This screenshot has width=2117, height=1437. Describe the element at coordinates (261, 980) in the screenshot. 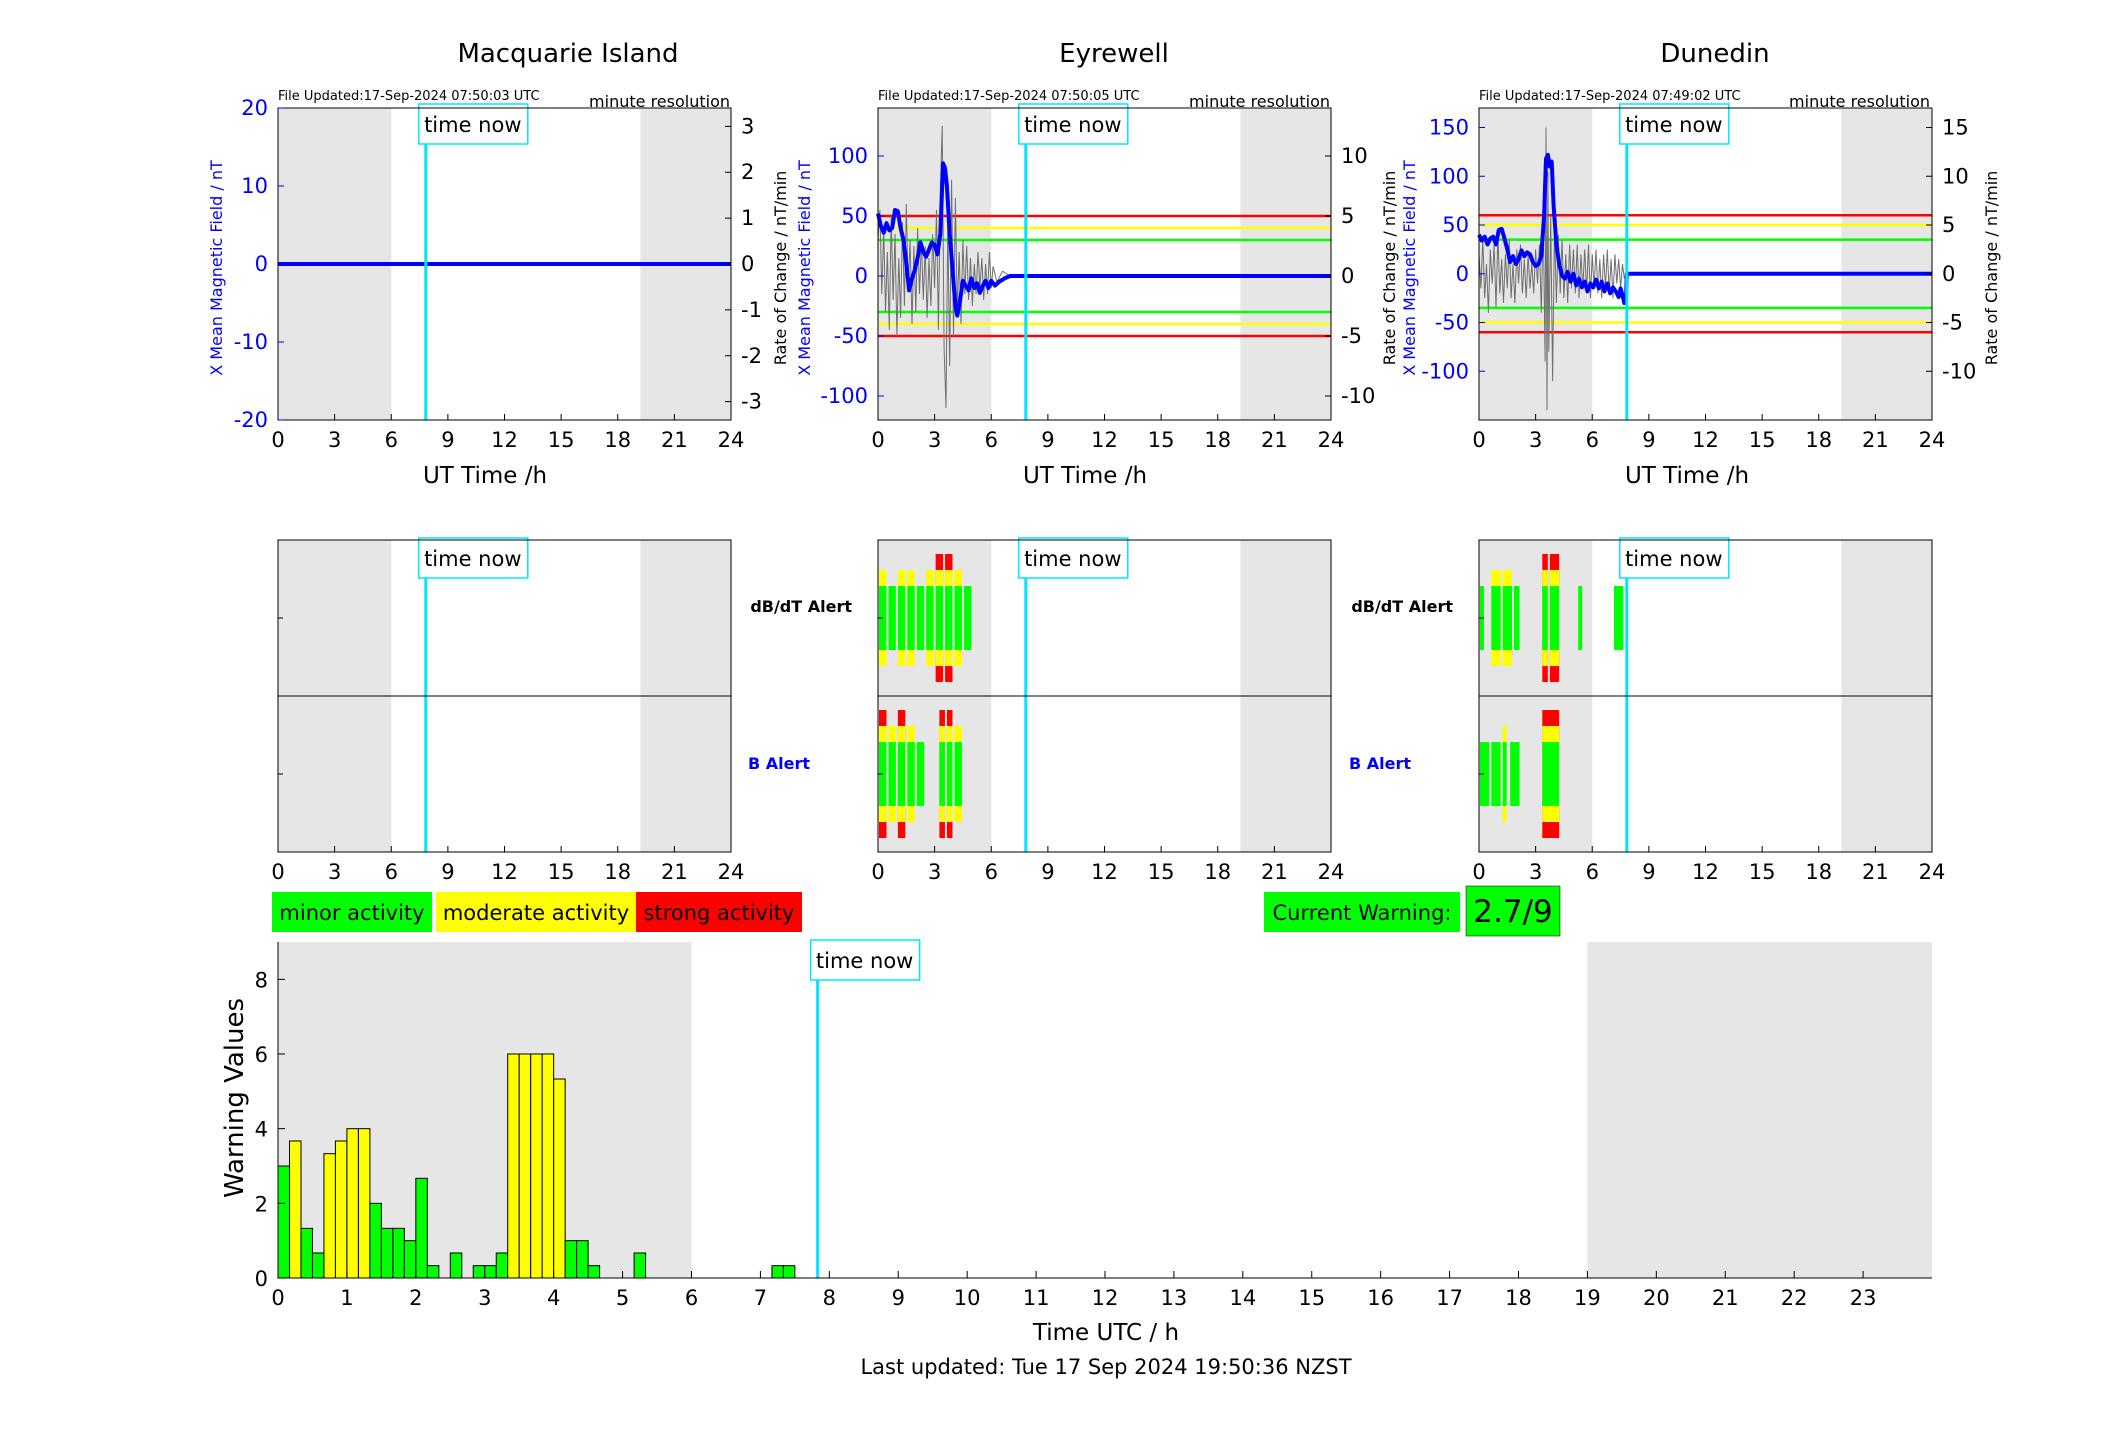

I see `warning-y-tick-label-4: 8` at that location.